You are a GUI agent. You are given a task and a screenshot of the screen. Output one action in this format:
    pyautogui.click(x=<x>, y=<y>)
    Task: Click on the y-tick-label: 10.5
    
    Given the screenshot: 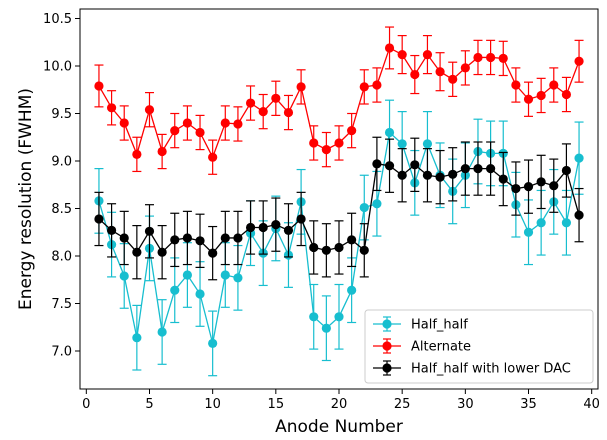 What is the action you would take?
    pyautogui.click(x=57, y=19)
    